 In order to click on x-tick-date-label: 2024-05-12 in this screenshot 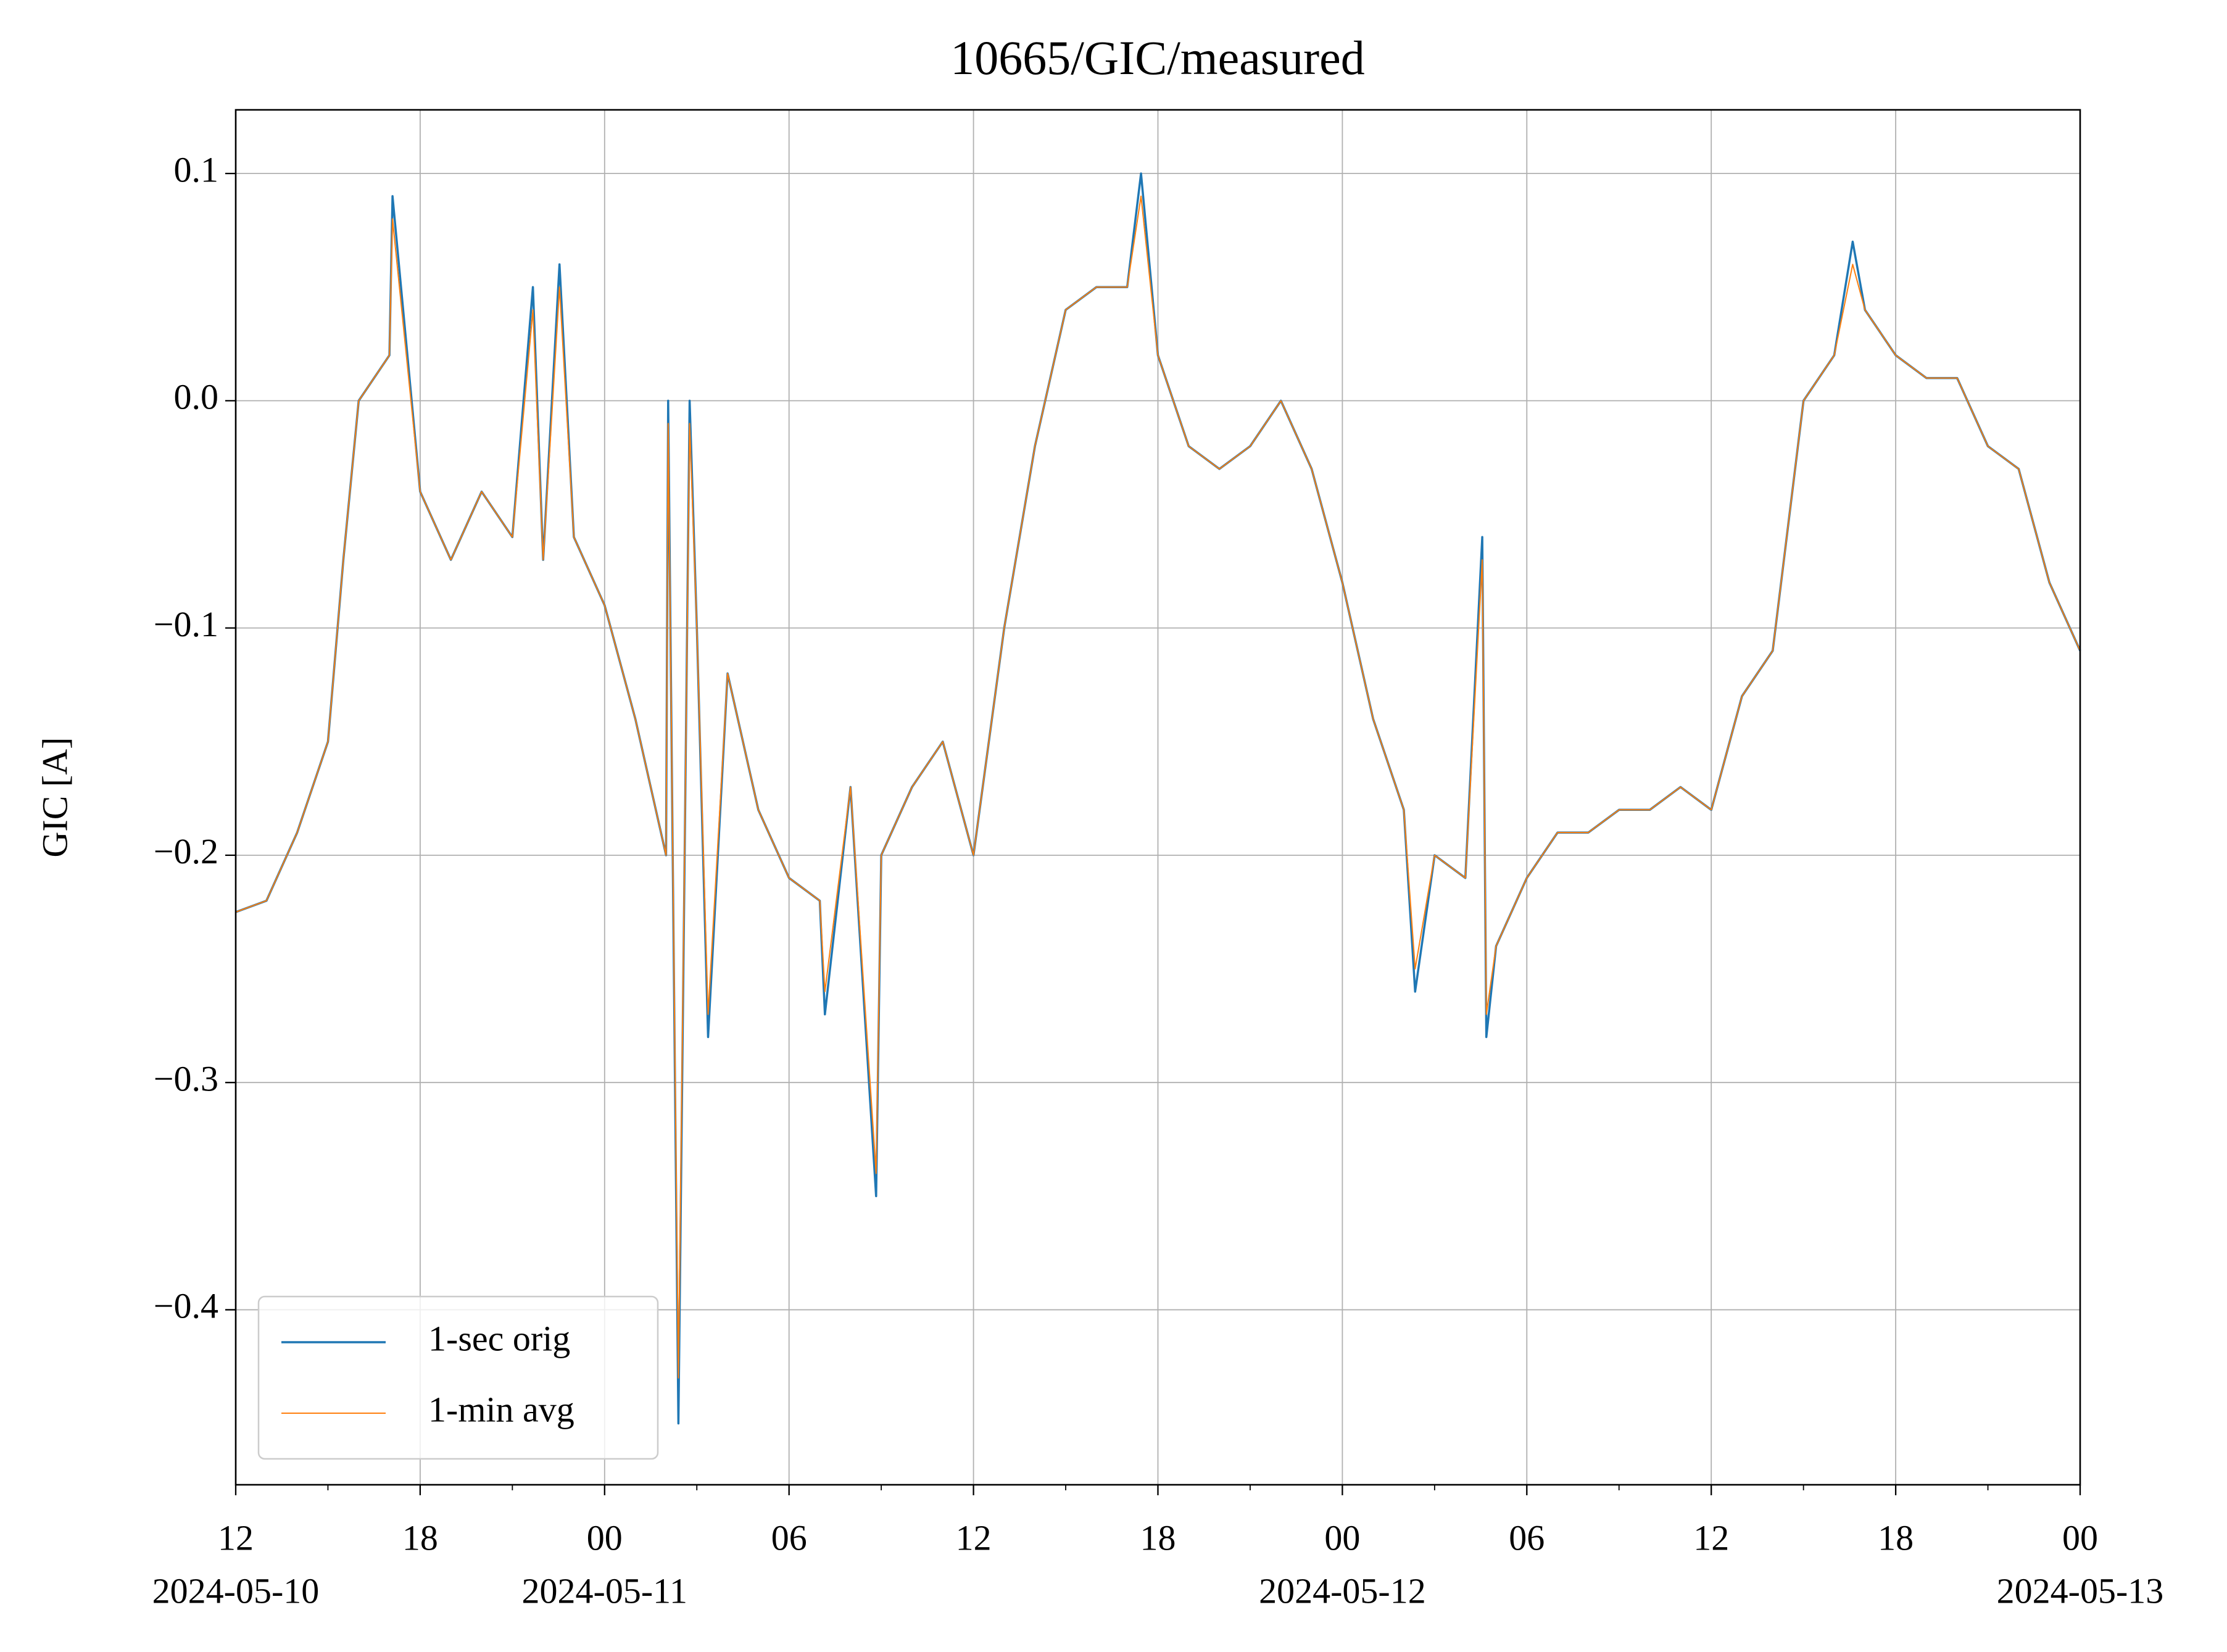, I will do `click(1342, 1591)`.